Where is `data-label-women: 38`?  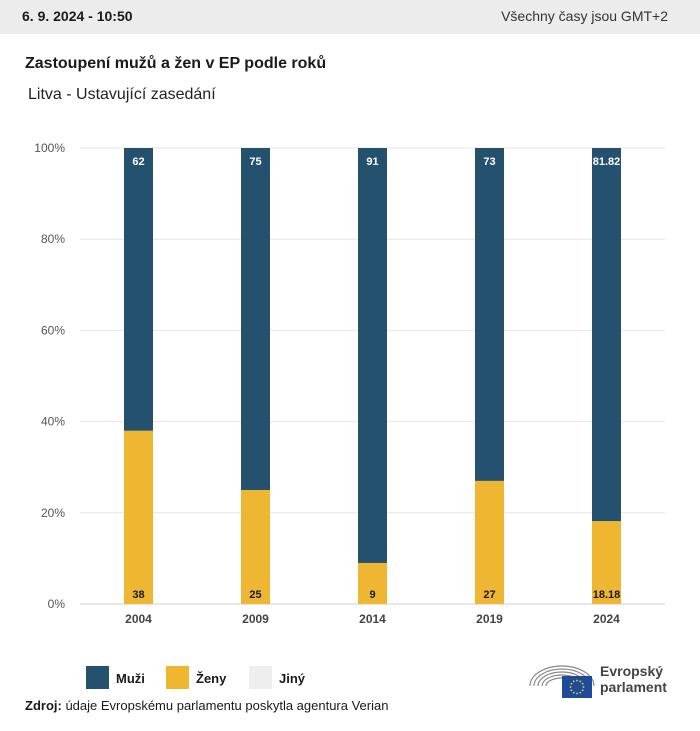 data-label-women: 38 is located at coordinates (138, 595).